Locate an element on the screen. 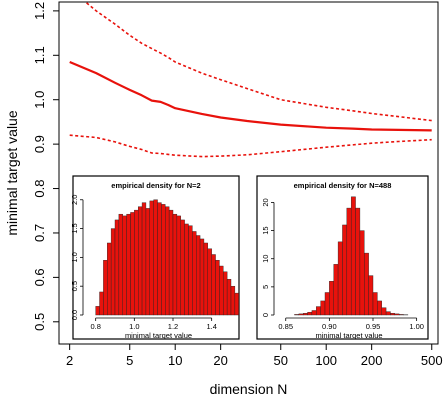 Image resolution: width=443 pixels, height=407 pixels. inset-y-tick-label: 15 is located at coordinates (265, 230).